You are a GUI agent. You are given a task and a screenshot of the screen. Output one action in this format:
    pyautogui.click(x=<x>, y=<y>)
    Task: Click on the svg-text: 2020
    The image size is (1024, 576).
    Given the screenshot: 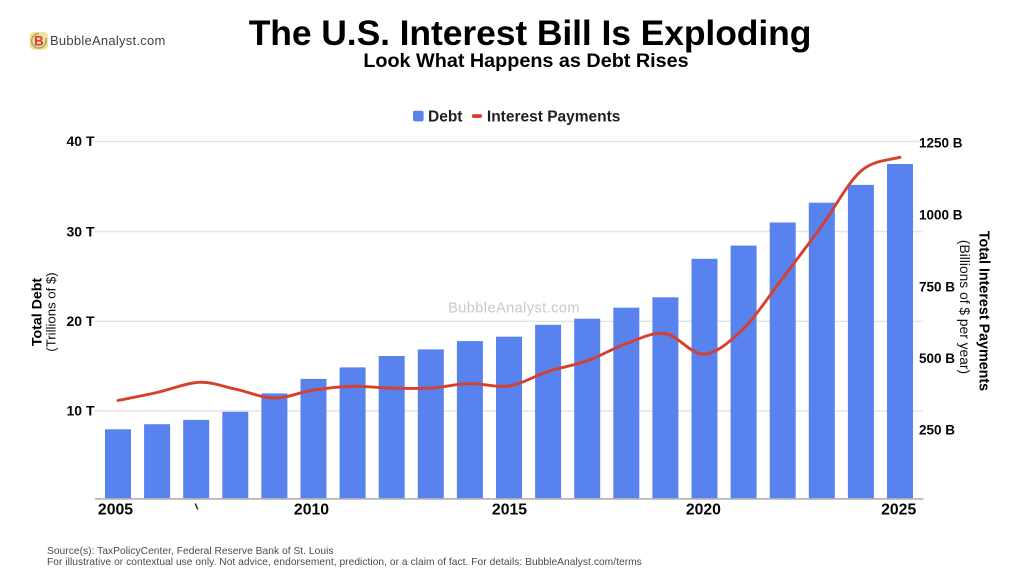 What is the action you would take?
    pyautogui.click(x=703, y=510)
    